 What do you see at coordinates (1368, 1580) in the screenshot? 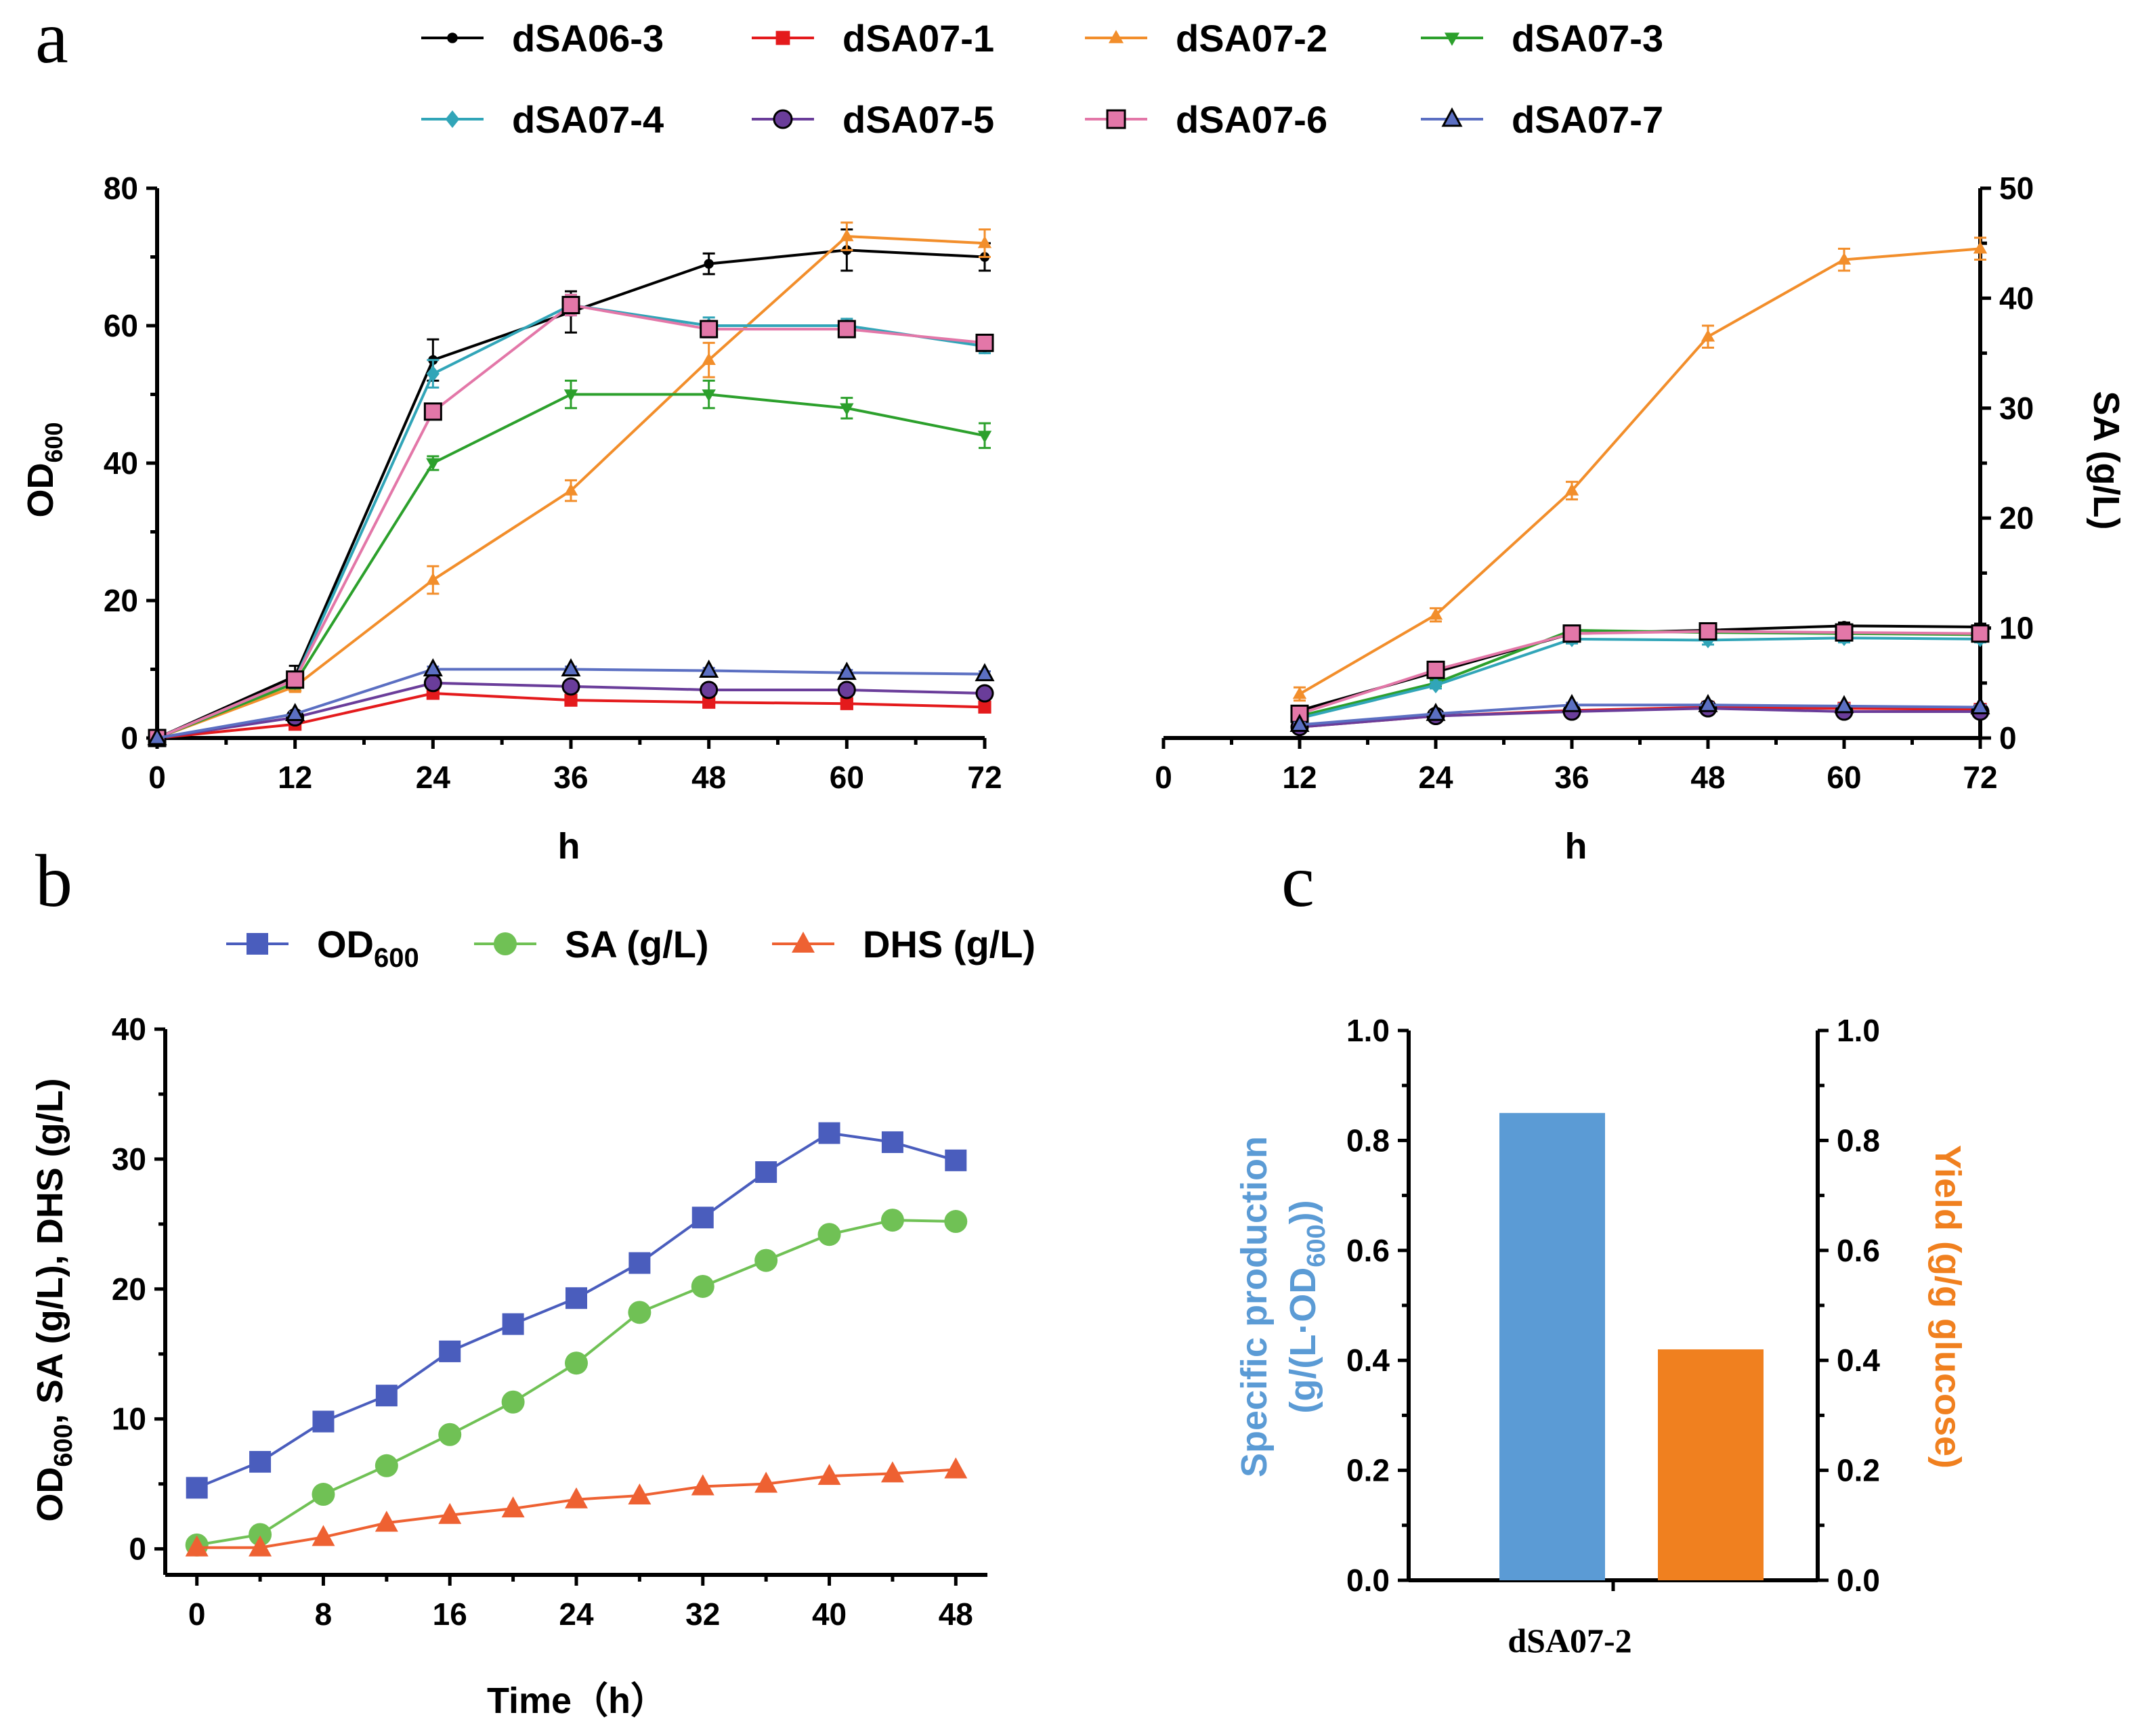
I see `y-tick-label-left: 0.0` at bounding box center [1368, 1580].